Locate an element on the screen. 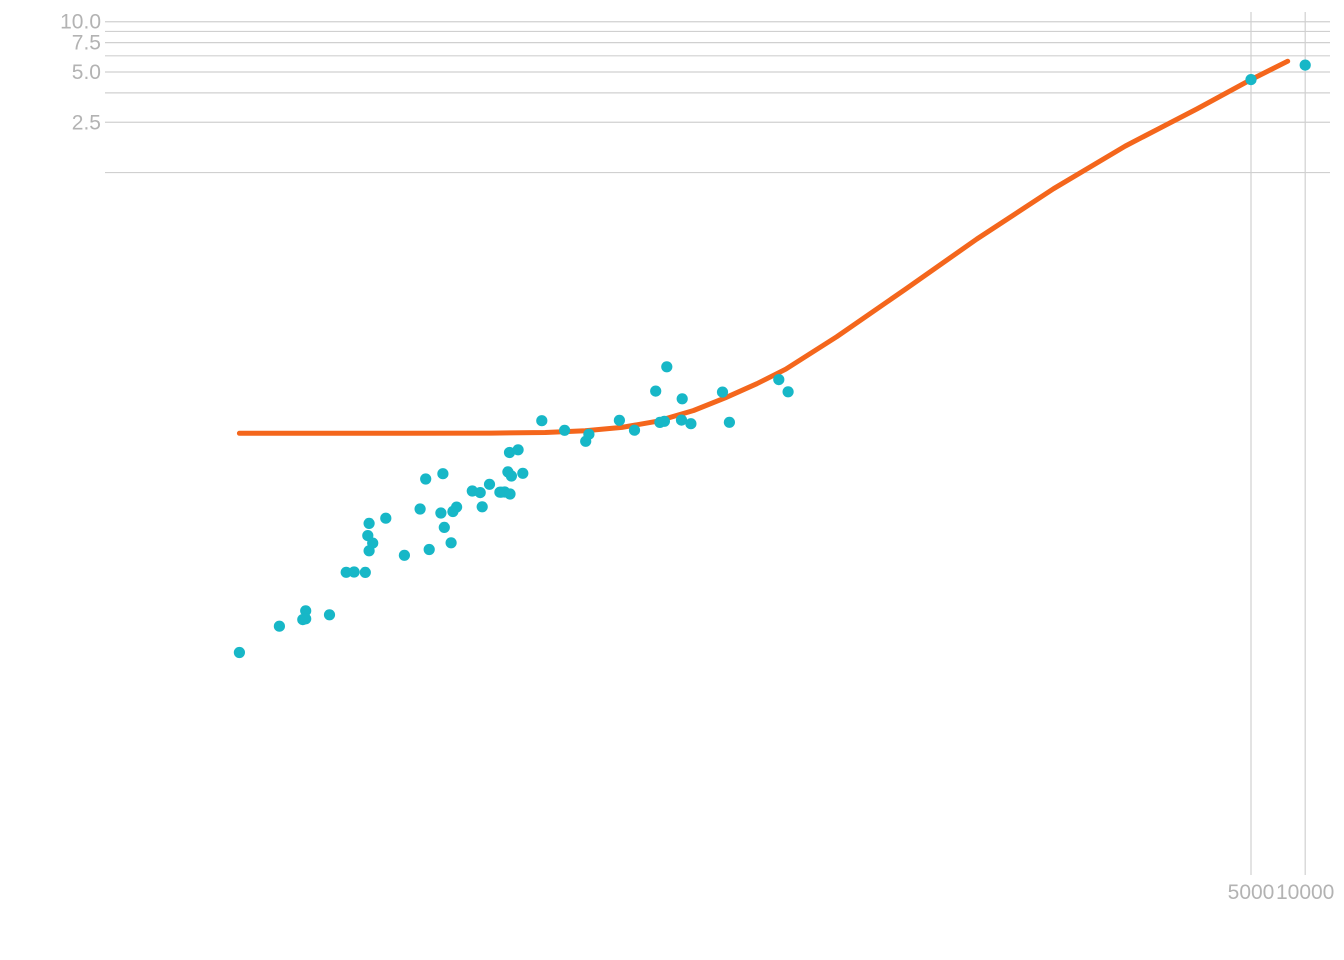  y-tick-label: 7.5 is located at coordinates (86, 43).